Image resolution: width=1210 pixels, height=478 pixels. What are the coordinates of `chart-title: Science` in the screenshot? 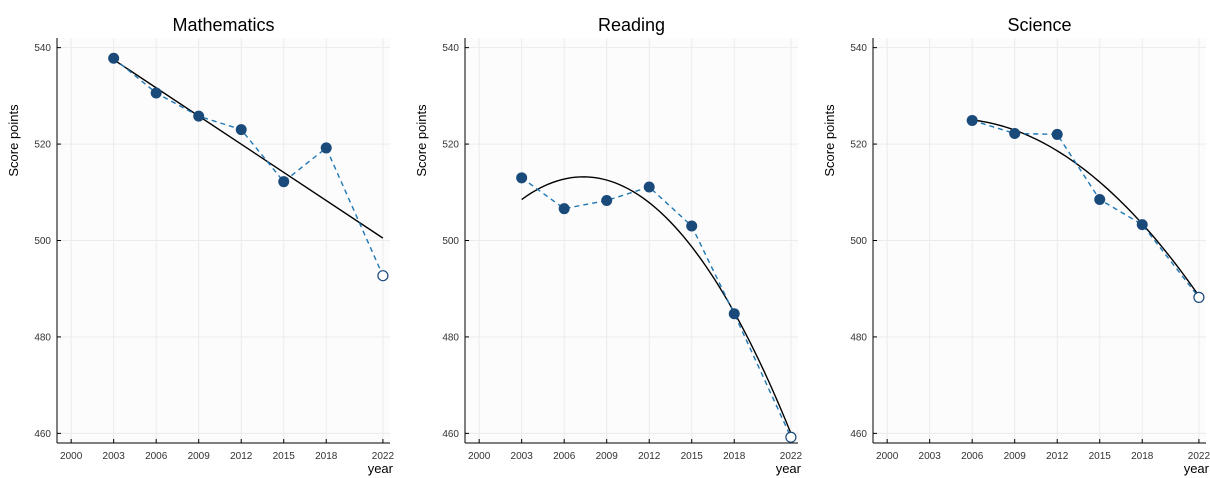 It's located at (1039, 25).